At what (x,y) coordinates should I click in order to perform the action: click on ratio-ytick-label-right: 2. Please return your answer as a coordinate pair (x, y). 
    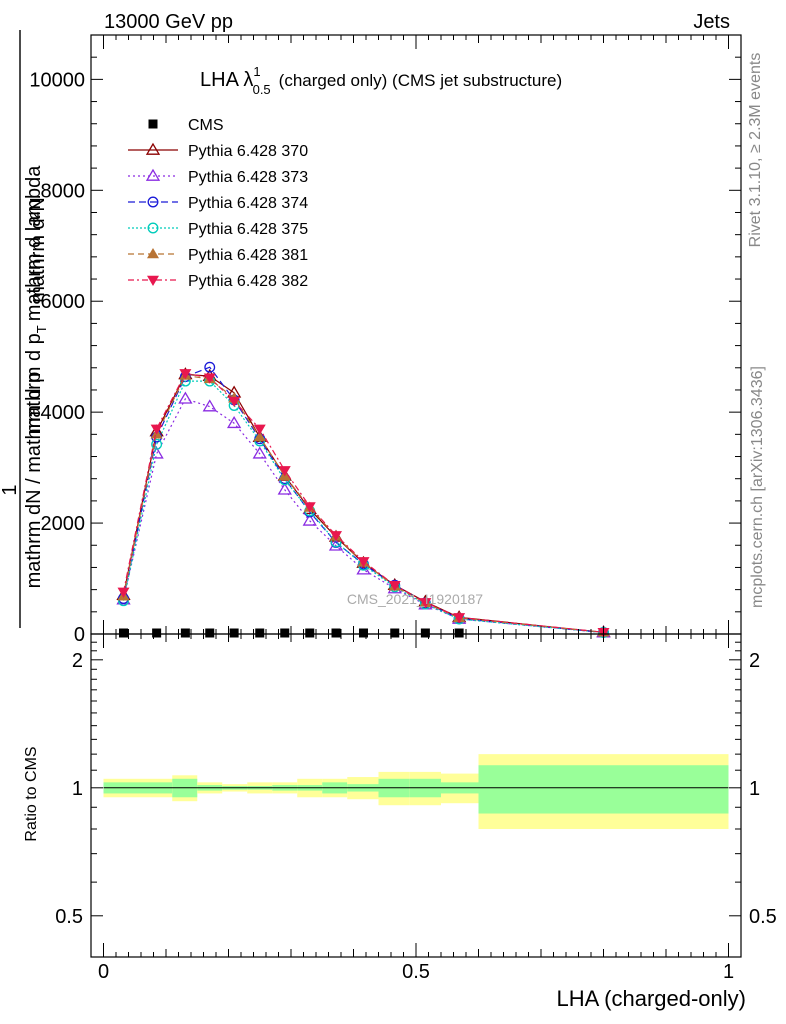
    Looking at the image, I should click on (754, 661).